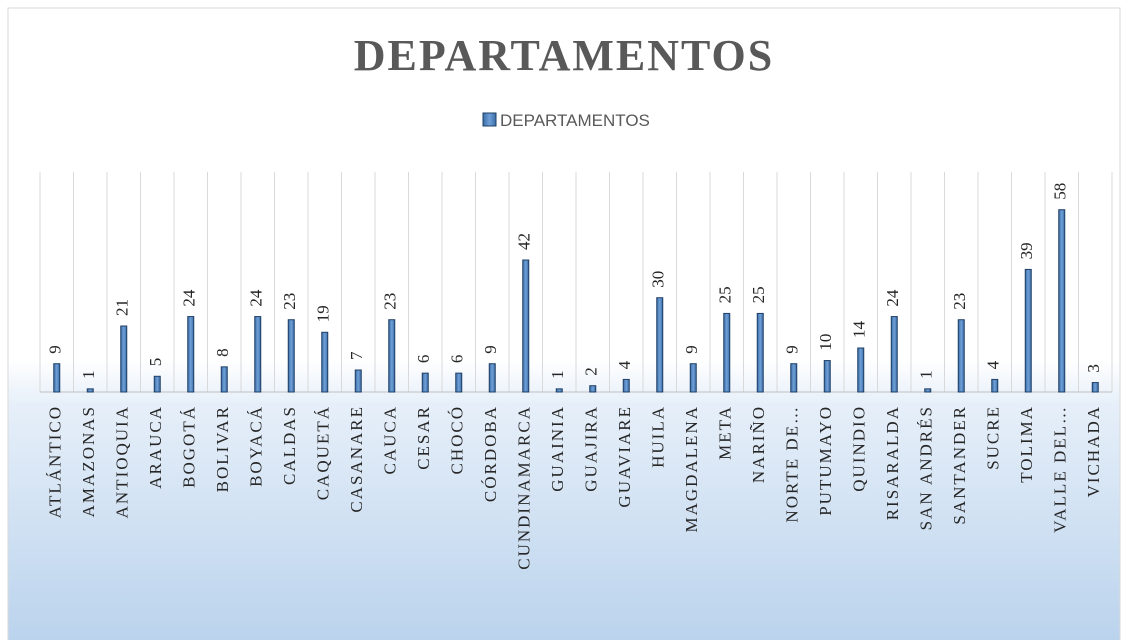 The height and width of the screenshot is (640, 1129). What do you see at coordinates (1093, 368) in the screenshot?
I see `data-label: 3` at bounding box center [1093, 368].